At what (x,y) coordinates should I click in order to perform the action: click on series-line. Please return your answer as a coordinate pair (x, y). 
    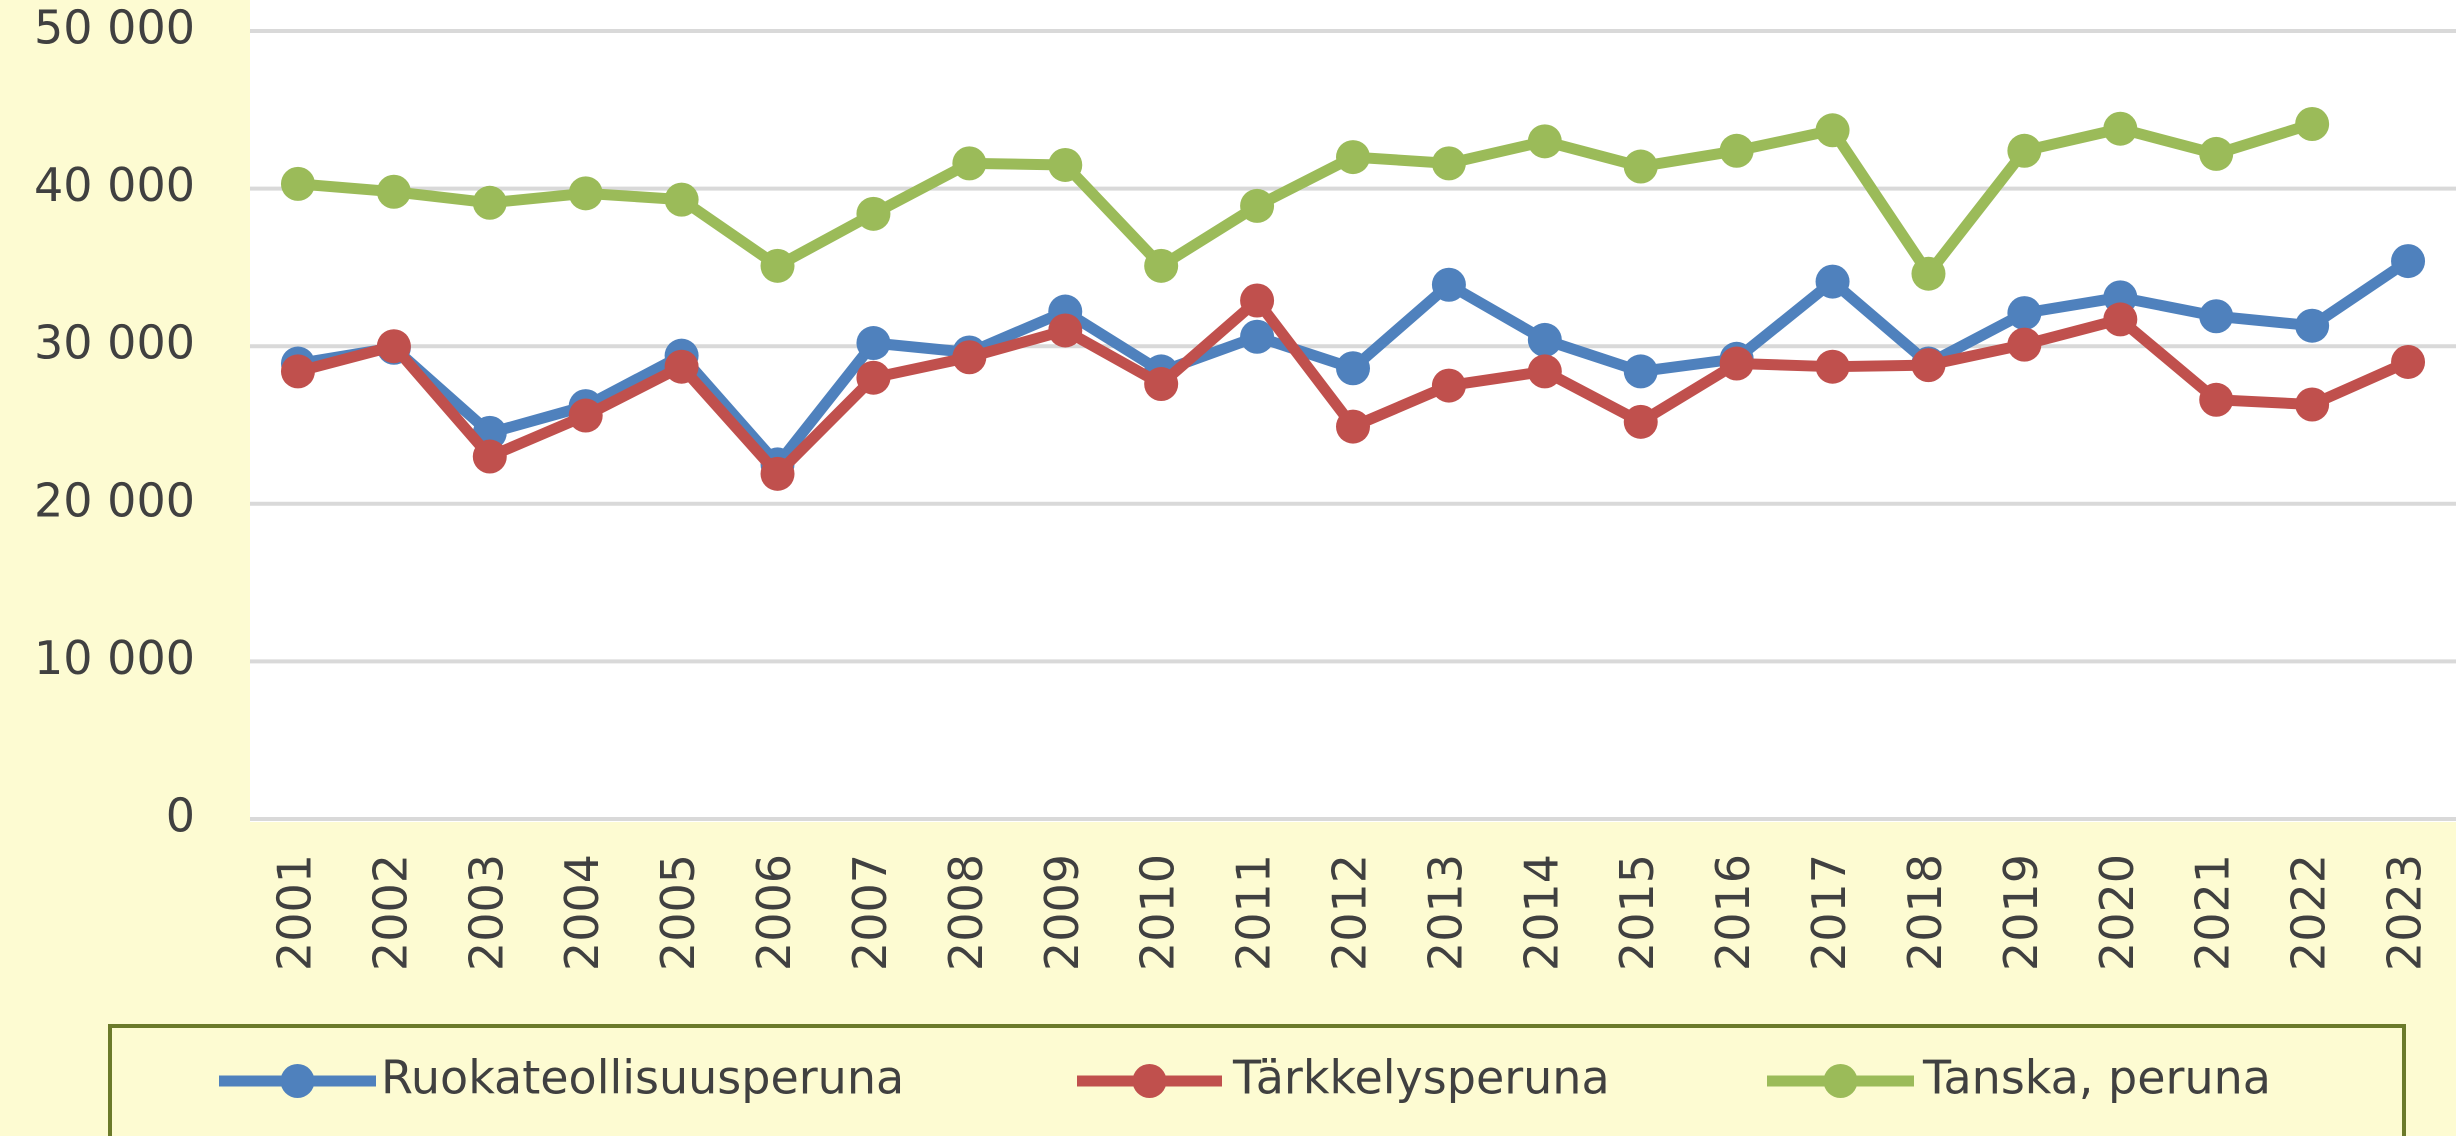
    Looking at the image, I should click on (1305, 199).